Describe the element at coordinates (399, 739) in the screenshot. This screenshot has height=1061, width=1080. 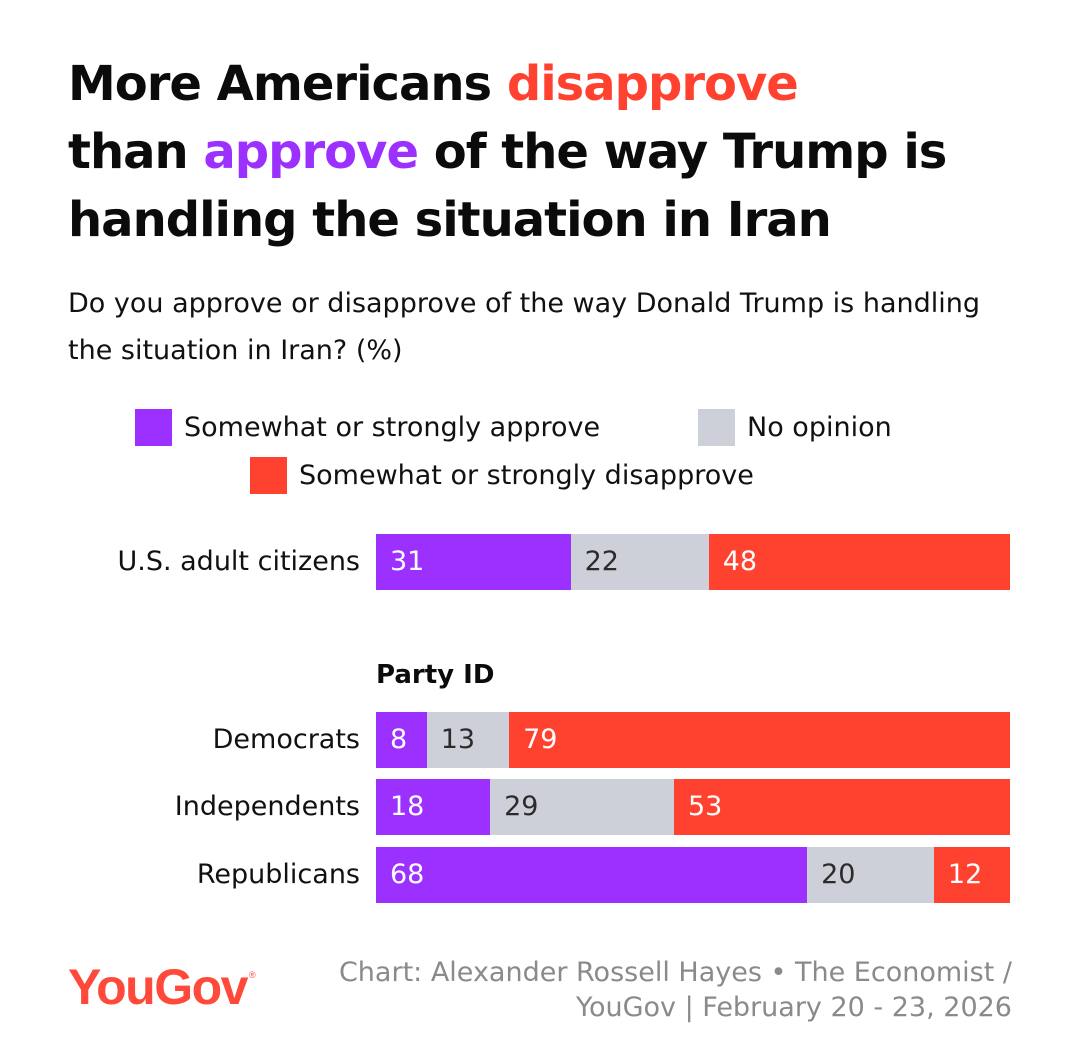
I see `data-label-democrats-approve: 8` at that location.